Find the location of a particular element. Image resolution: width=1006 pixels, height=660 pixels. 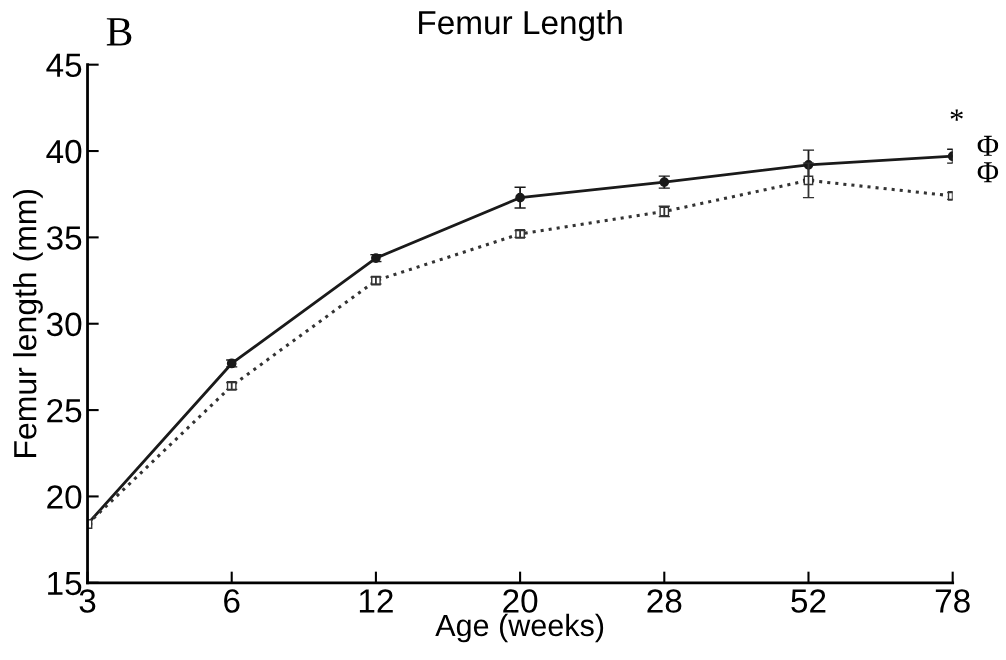

y-tick-label: 20 is located at coordinates (64, 497).